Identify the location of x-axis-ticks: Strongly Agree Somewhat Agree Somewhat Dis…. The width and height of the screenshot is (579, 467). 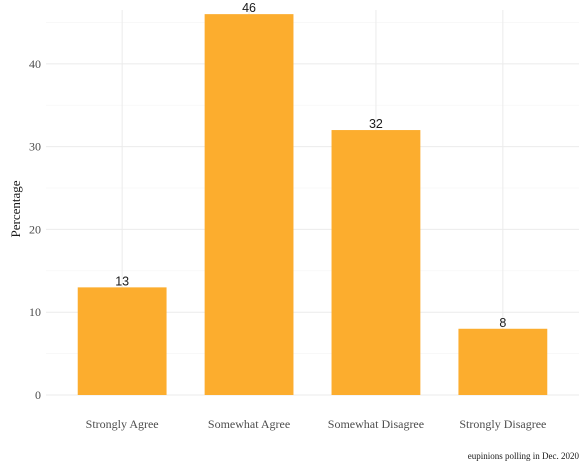
(316, 424).